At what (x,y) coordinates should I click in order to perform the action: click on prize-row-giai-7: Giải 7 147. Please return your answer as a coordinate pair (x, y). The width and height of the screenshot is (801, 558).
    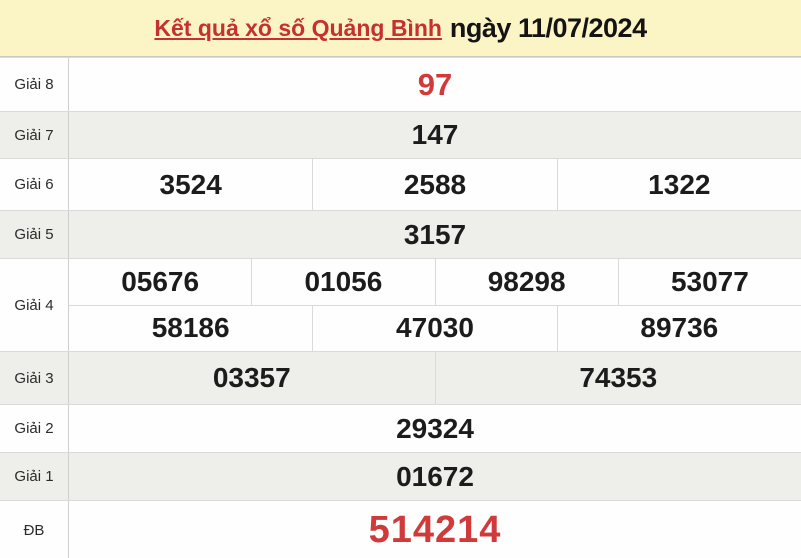
    Looking at the image, I should click on (400, 134).